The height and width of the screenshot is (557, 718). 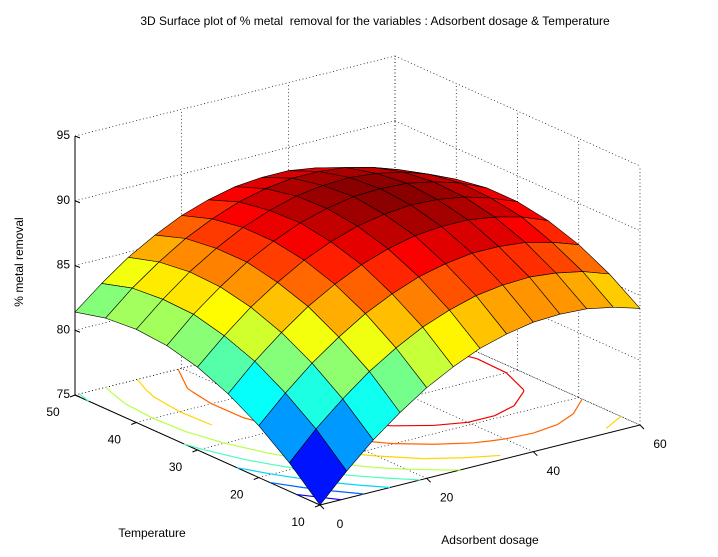 I want to click on z-axis-label: % metal removal, so click(x=19, y=261).